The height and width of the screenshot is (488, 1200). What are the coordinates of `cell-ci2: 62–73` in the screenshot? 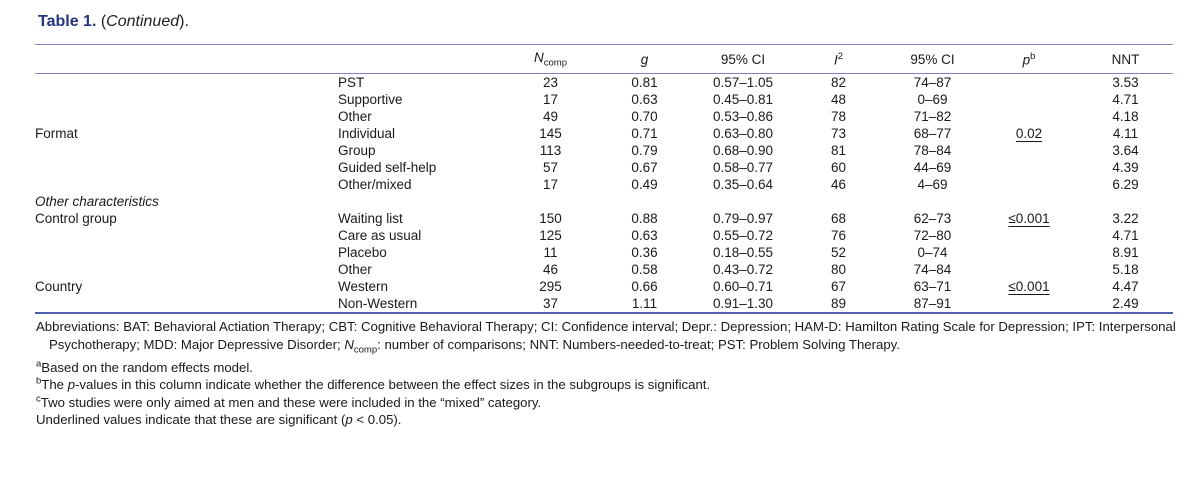 It's located at (932, 218).